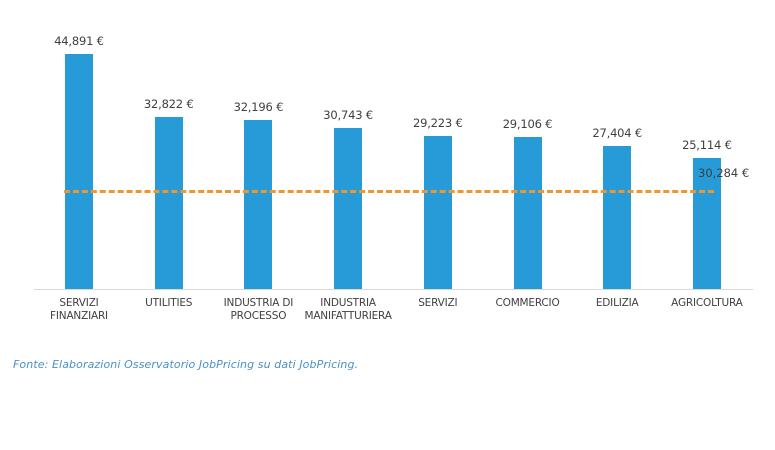 Image resolution: width=775 pixels, height=450 pixels. I want to click on bar-value-label: 25,114 €, so click(707, 144).